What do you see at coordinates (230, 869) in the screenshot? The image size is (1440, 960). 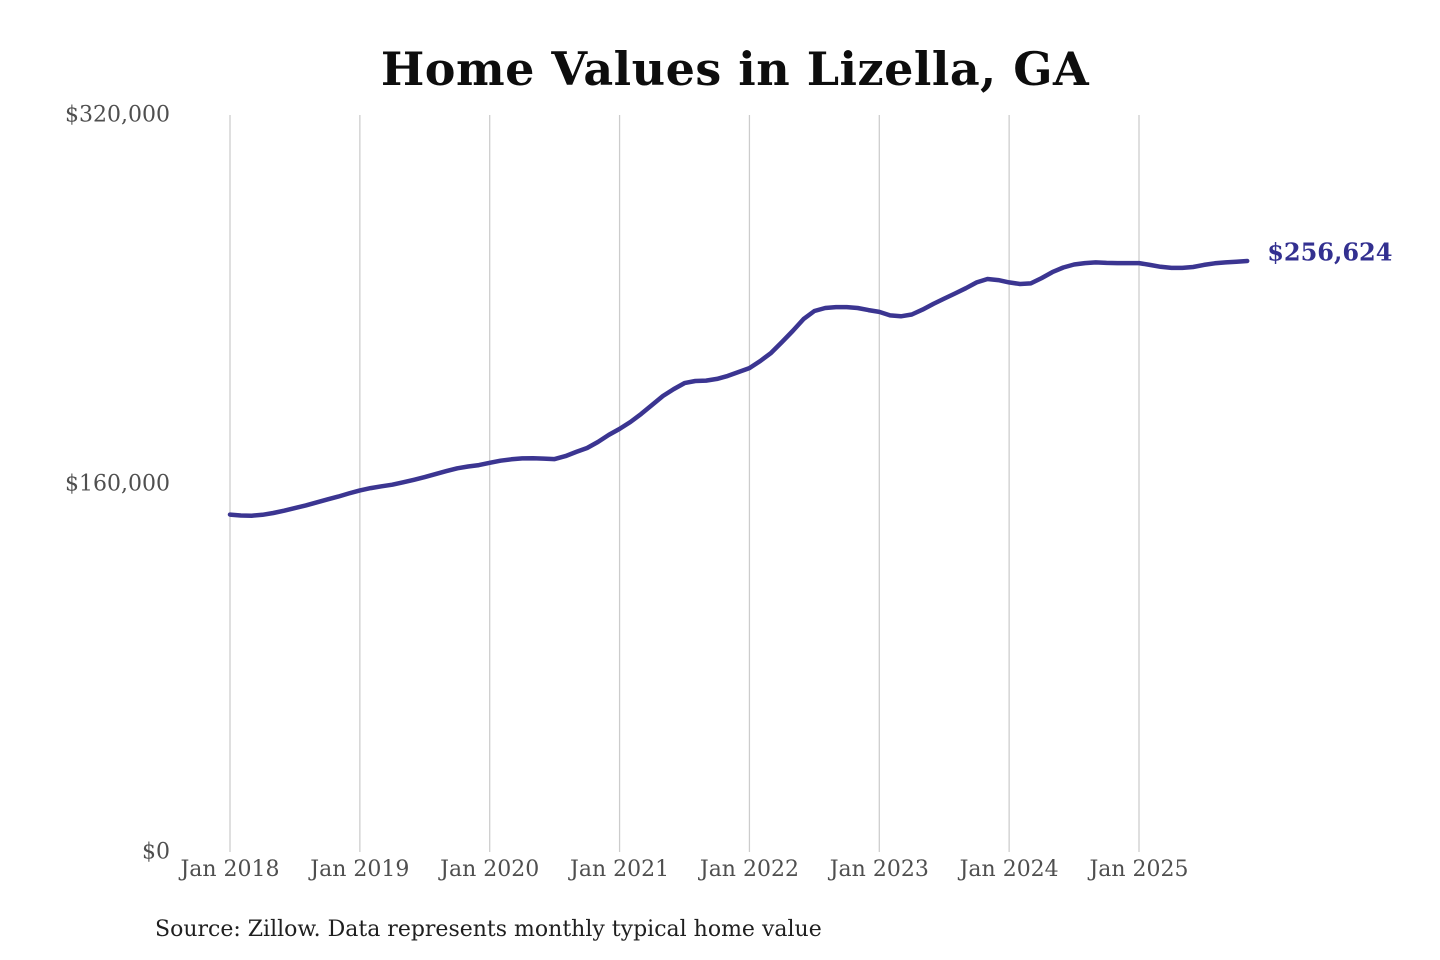 I see `x-tick-label: Jan 2018` at bounding box center [230, 869].